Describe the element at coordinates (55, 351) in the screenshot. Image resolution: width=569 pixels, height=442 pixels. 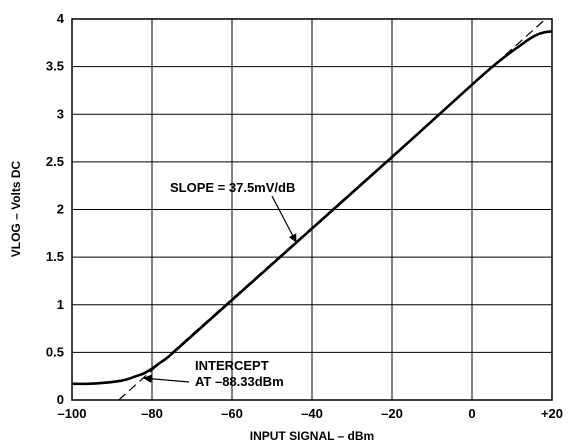
I see `y-tick-label: 0.5` at that location.